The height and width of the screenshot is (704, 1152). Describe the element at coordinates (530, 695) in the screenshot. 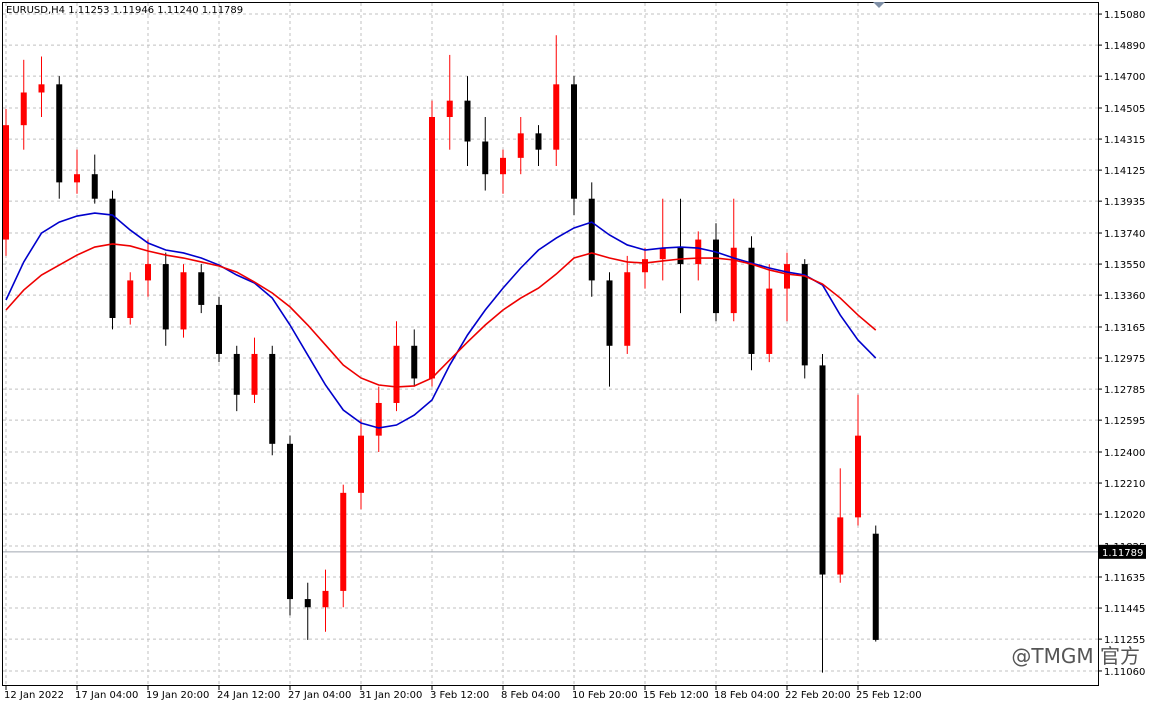

I see `x-tick-label: 8 Feb 04:00` at that location.